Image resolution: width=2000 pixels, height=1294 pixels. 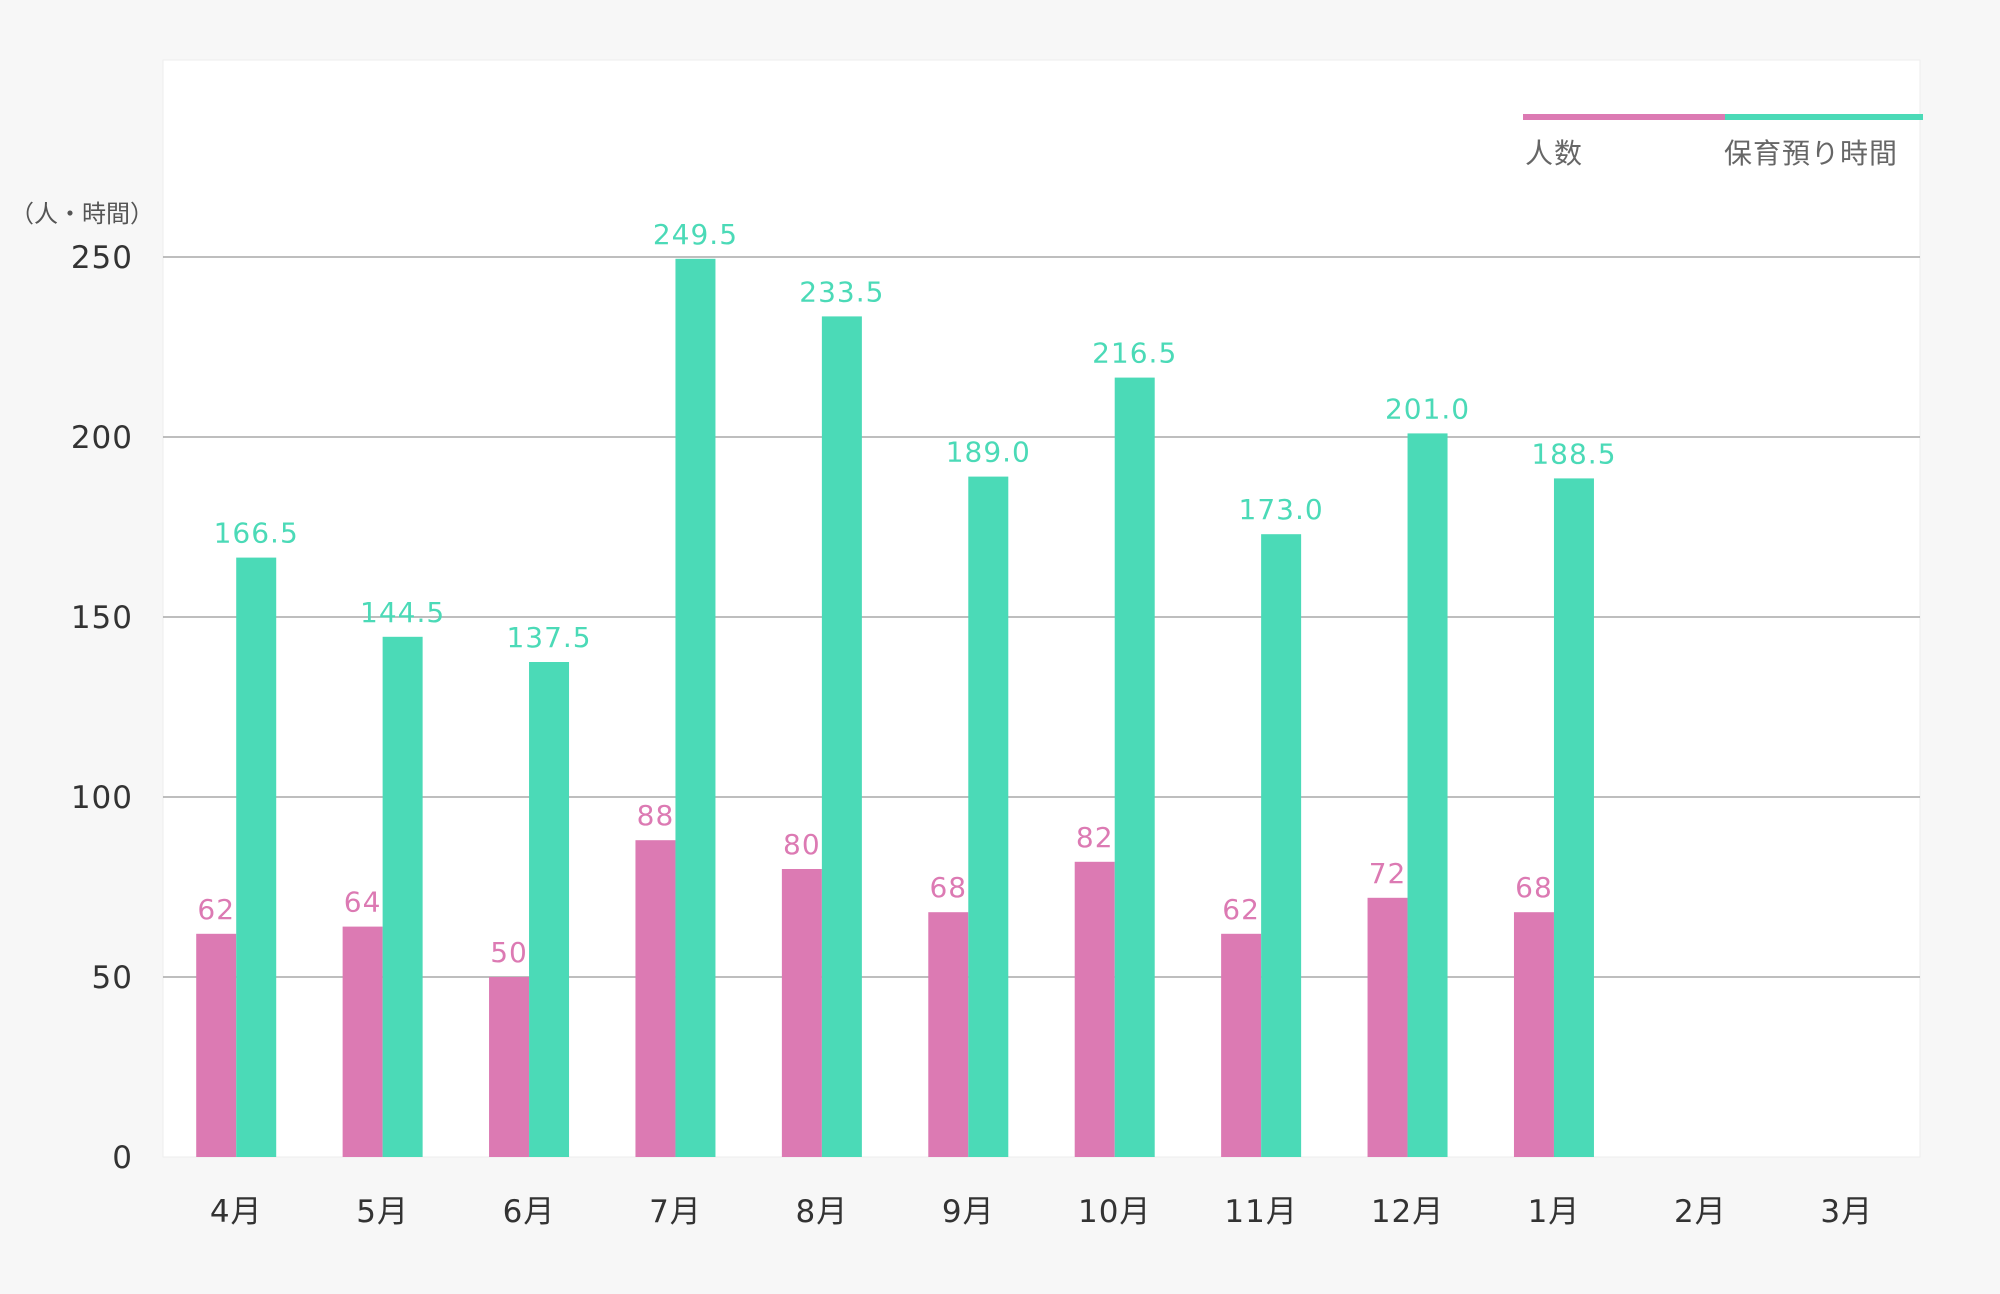 I want to click on data-label-hours: 233.5, so click(x=841, y=291).